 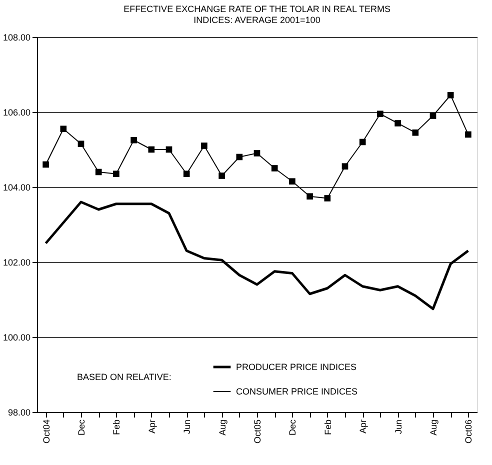 What do you see at coordinates (257, 9) in the screenshot?
I see `chart-title: EFFECTIVE EXCHANGE RATE OF THE TOLAR IN REAL TERMS` at bounding box center [257, 9].